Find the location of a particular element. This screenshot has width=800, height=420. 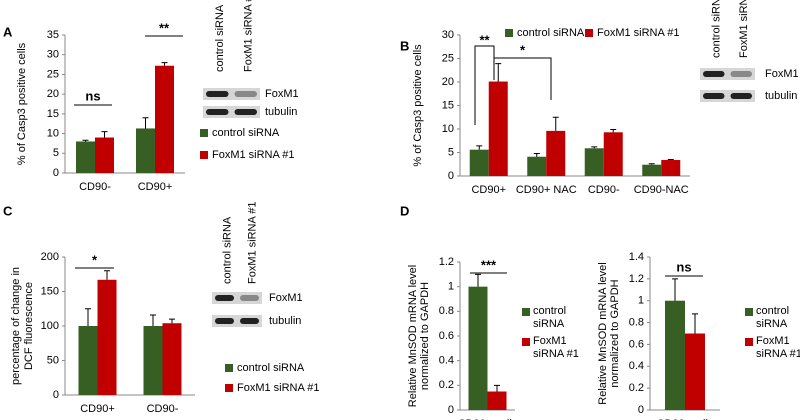

y-tick-label: 10 is located at coordinates (448, 129).